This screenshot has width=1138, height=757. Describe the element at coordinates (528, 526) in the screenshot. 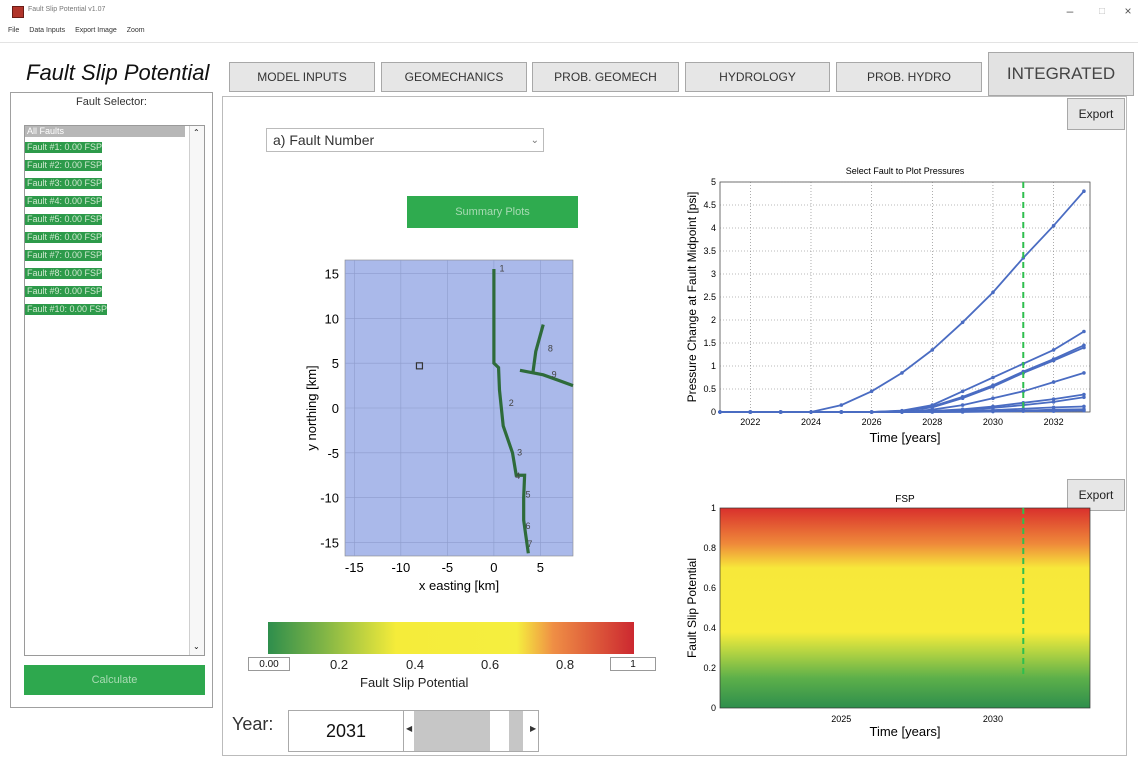

I see `fault-number-label: 6` at that location.